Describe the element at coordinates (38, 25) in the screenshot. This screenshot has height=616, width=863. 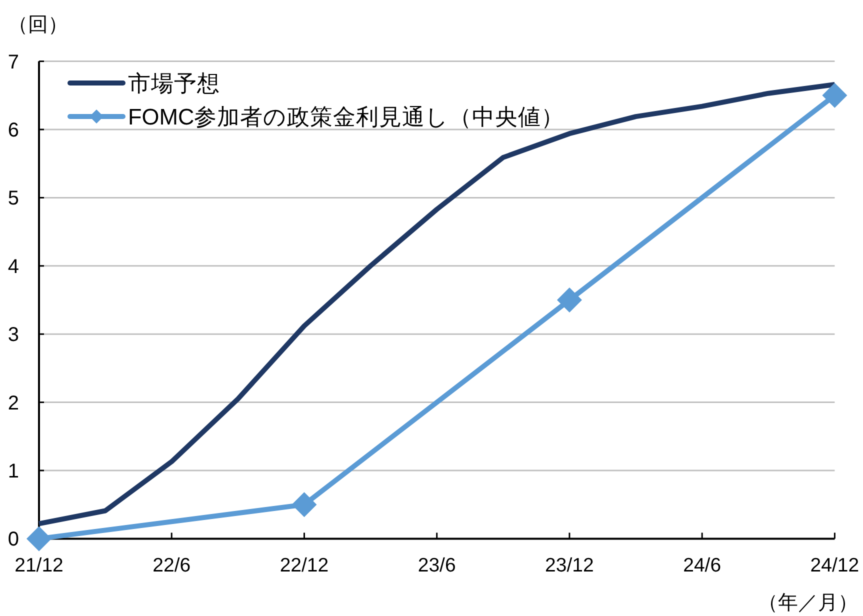
I see `y-axis-title: （回）` at that location.